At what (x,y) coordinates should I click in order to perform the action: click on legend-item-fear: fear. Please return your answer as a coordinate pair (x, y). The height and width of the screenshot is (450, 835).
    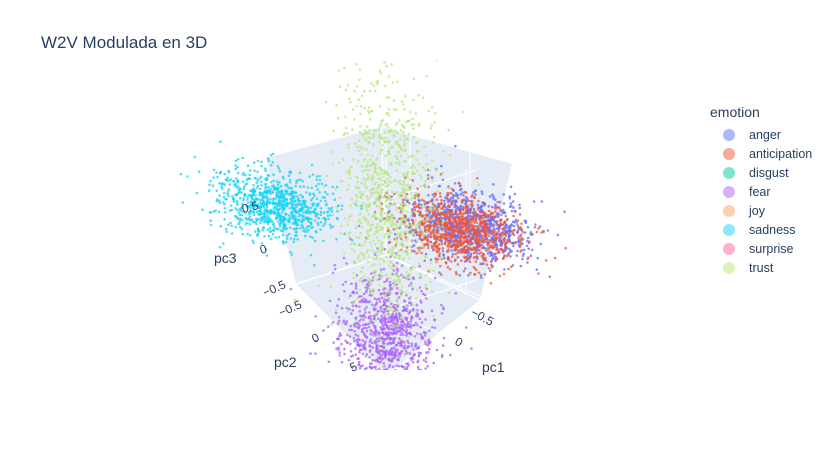
    Looking at the image, I should click on (761, 191).